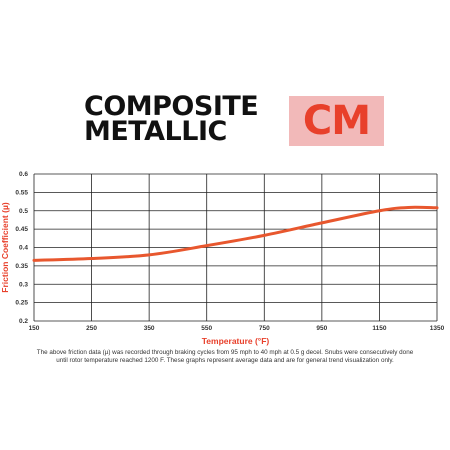 This screenshot has height=450, width=450. What do you see at coordinates (34, 328) in the screenshot?
I see `x-tick-label: 150` at bounding box center [34, 328].